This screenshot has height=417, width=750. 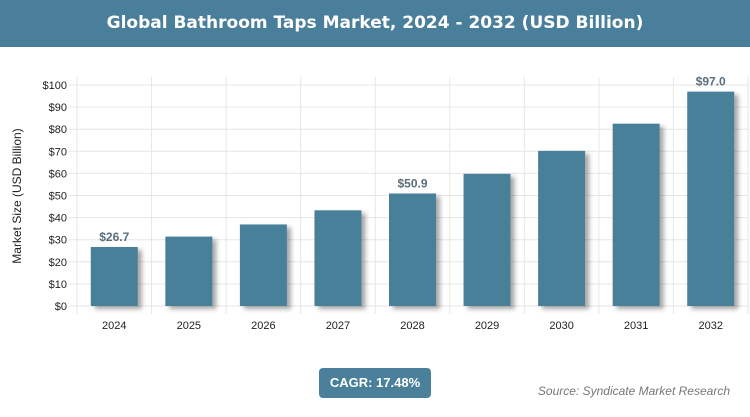 What do you see at coordinates (114, 276) in the screenshot?
I see `bar-2024` at bounding box center [114, 276].